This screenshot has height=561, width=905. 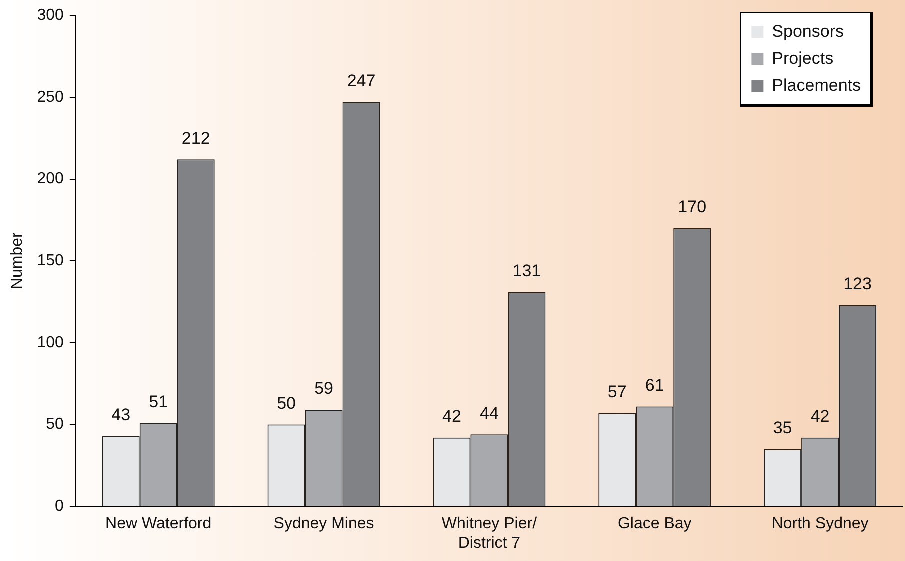 I want to click on data-label: 50, so click(x=286, y=403).